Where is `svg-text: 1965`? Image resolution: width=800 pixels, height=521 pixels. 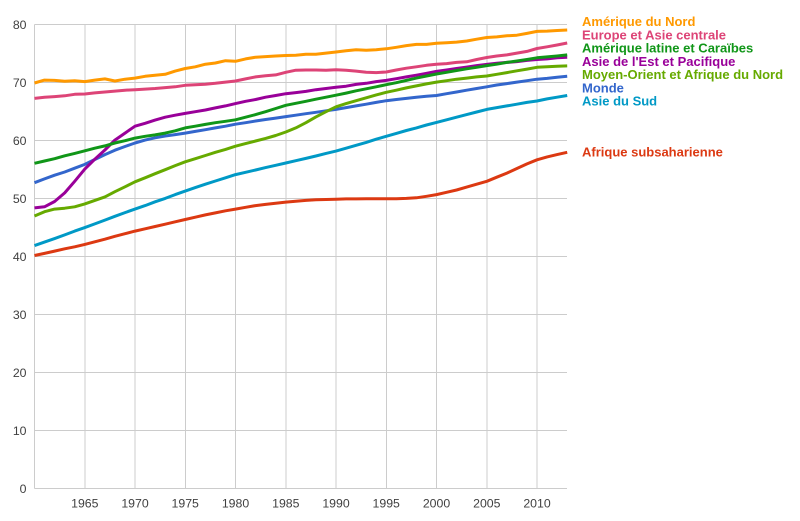 svg-text: 1965 is located at coordinates (85, 504).